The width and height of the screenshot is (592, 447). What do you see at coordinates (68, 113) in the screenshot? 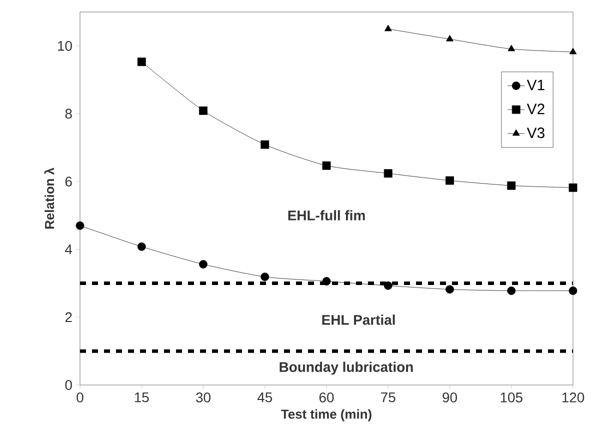
I see `y-tick-label: 8` at bounding box center [68, 113].